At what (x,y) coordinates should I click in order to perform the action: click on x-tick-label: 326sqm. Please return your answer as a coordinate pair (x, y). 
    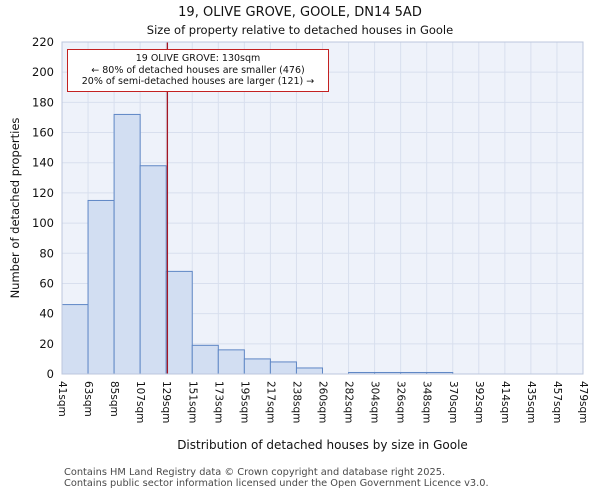
    Looking at the image, I should click on (401, 402).